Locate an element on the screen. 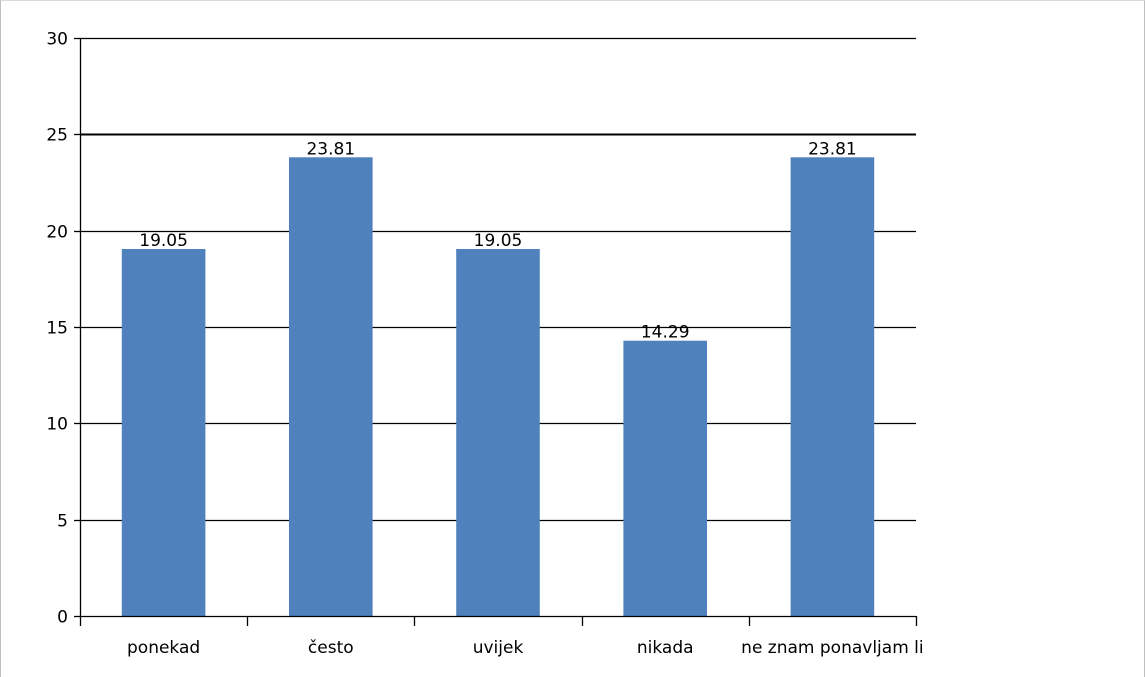 The width and height of the screenshot is (1145, 677). y-tick-label: 20 is located at coordinates (57, 233).